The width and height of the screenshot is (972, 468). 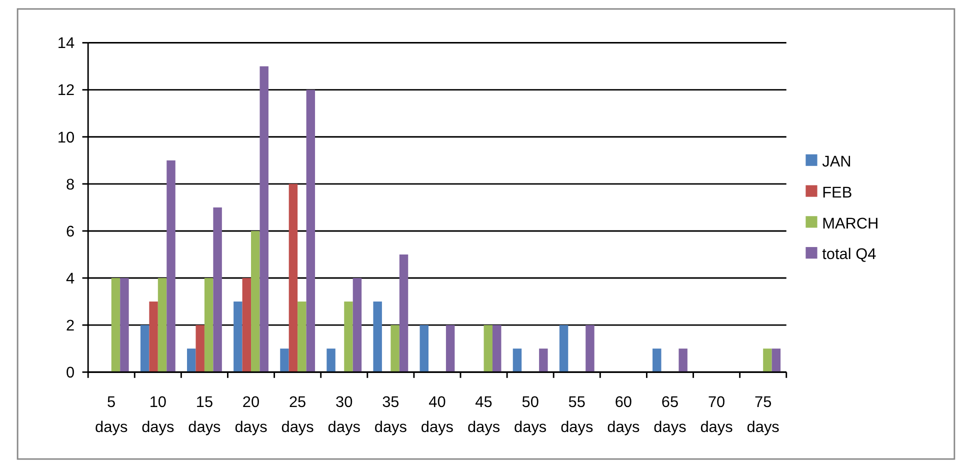 What do you see at coordinates (70, 185) in the screenshot?
I see `y-tick-label: 8` at bounding box center [70, 185].